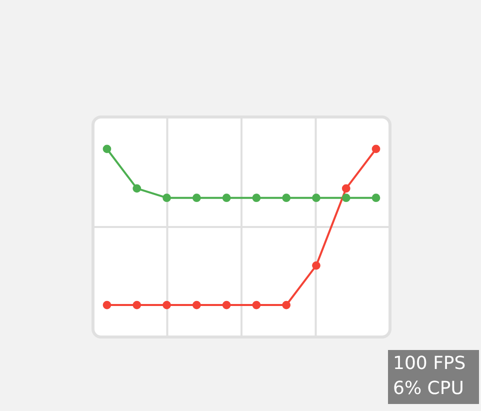 The width and height of the screenshot is (481, 411). Describe the element at coordinates (429, 363) in the screenshot. I see `text: 100 FPS` at that location.